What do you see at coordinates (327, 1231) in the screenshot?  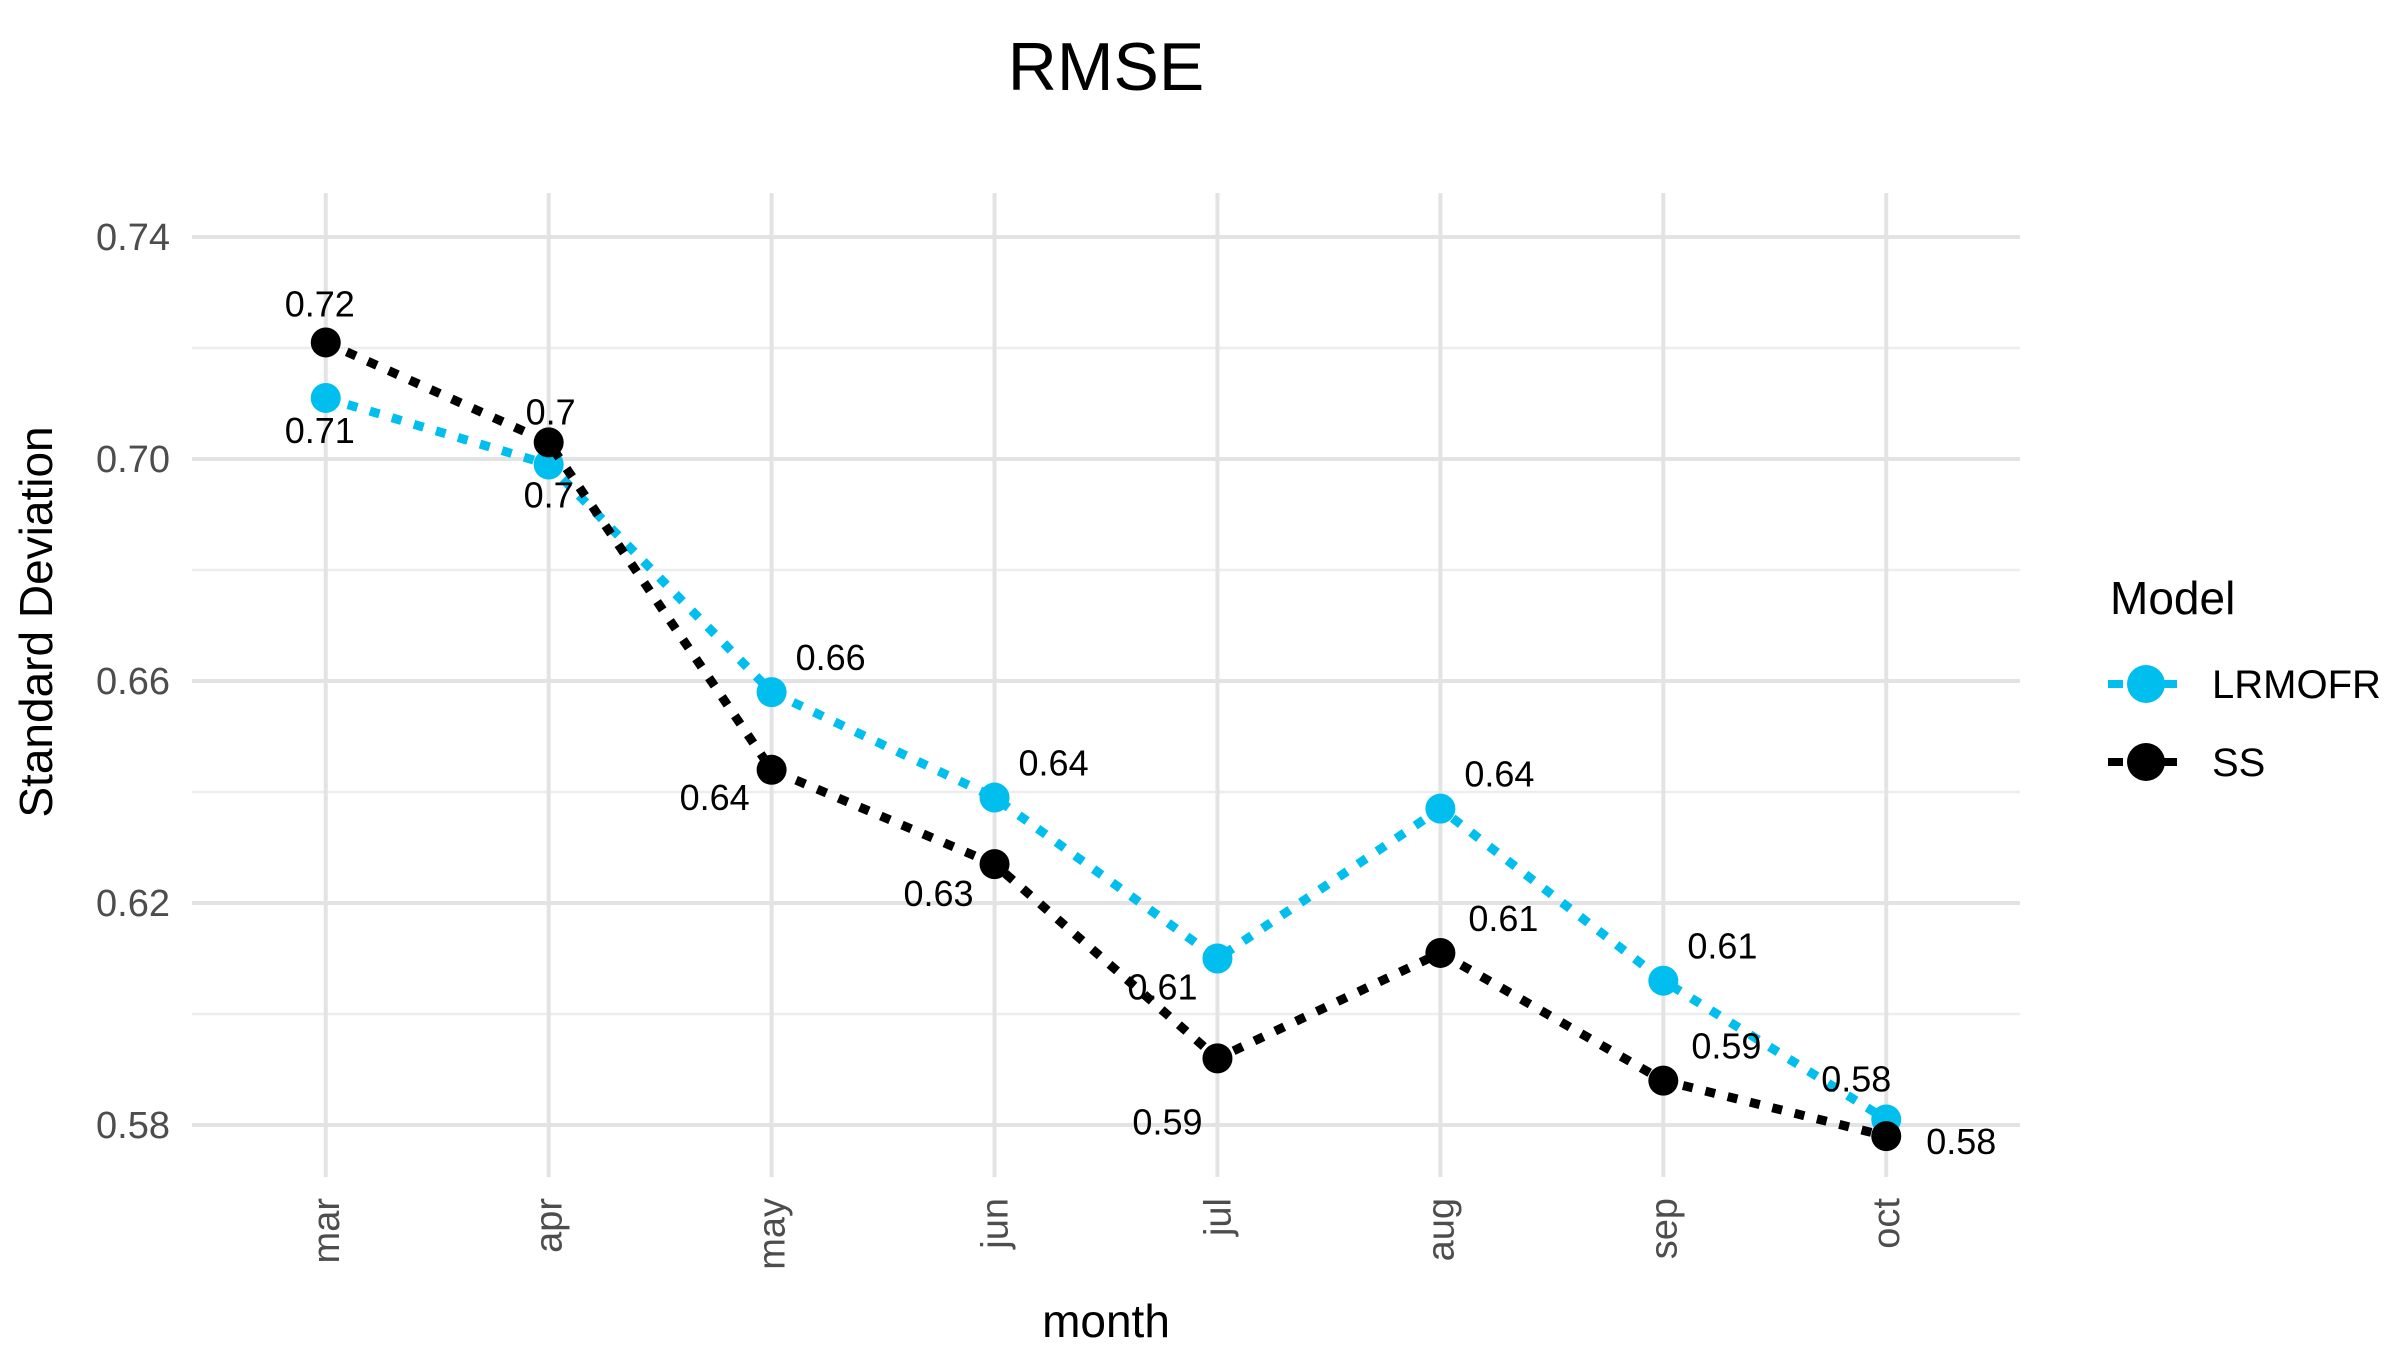 I see `x-tick-label: mar` at bounding box center [327, 1231].